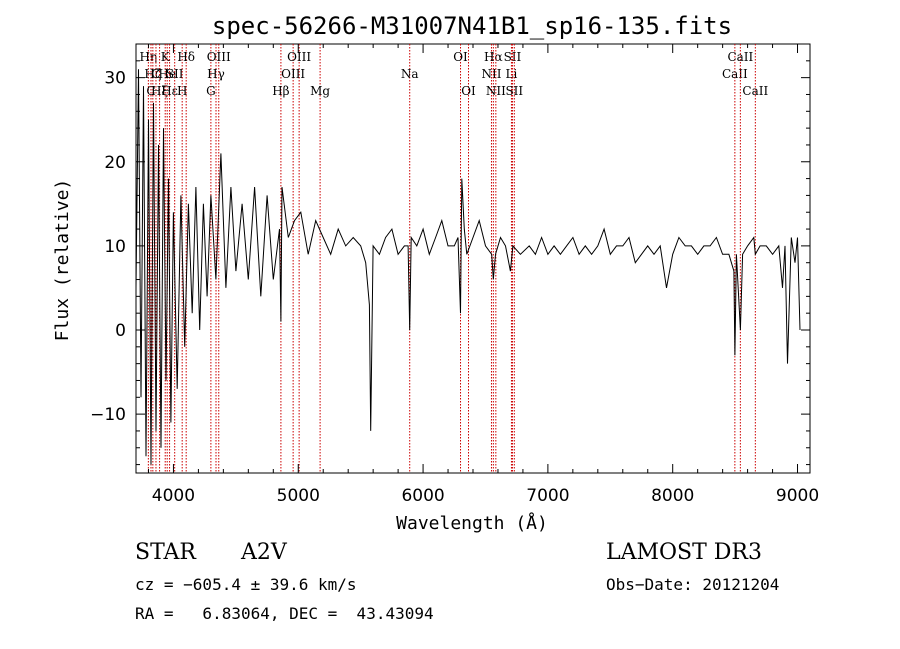 Image resolution: width=900 pixels, height=649 pixels. Describe the element at coordinates (298, 496) in the screenshot. I see `x-tick-label-1: 5000` at that location.